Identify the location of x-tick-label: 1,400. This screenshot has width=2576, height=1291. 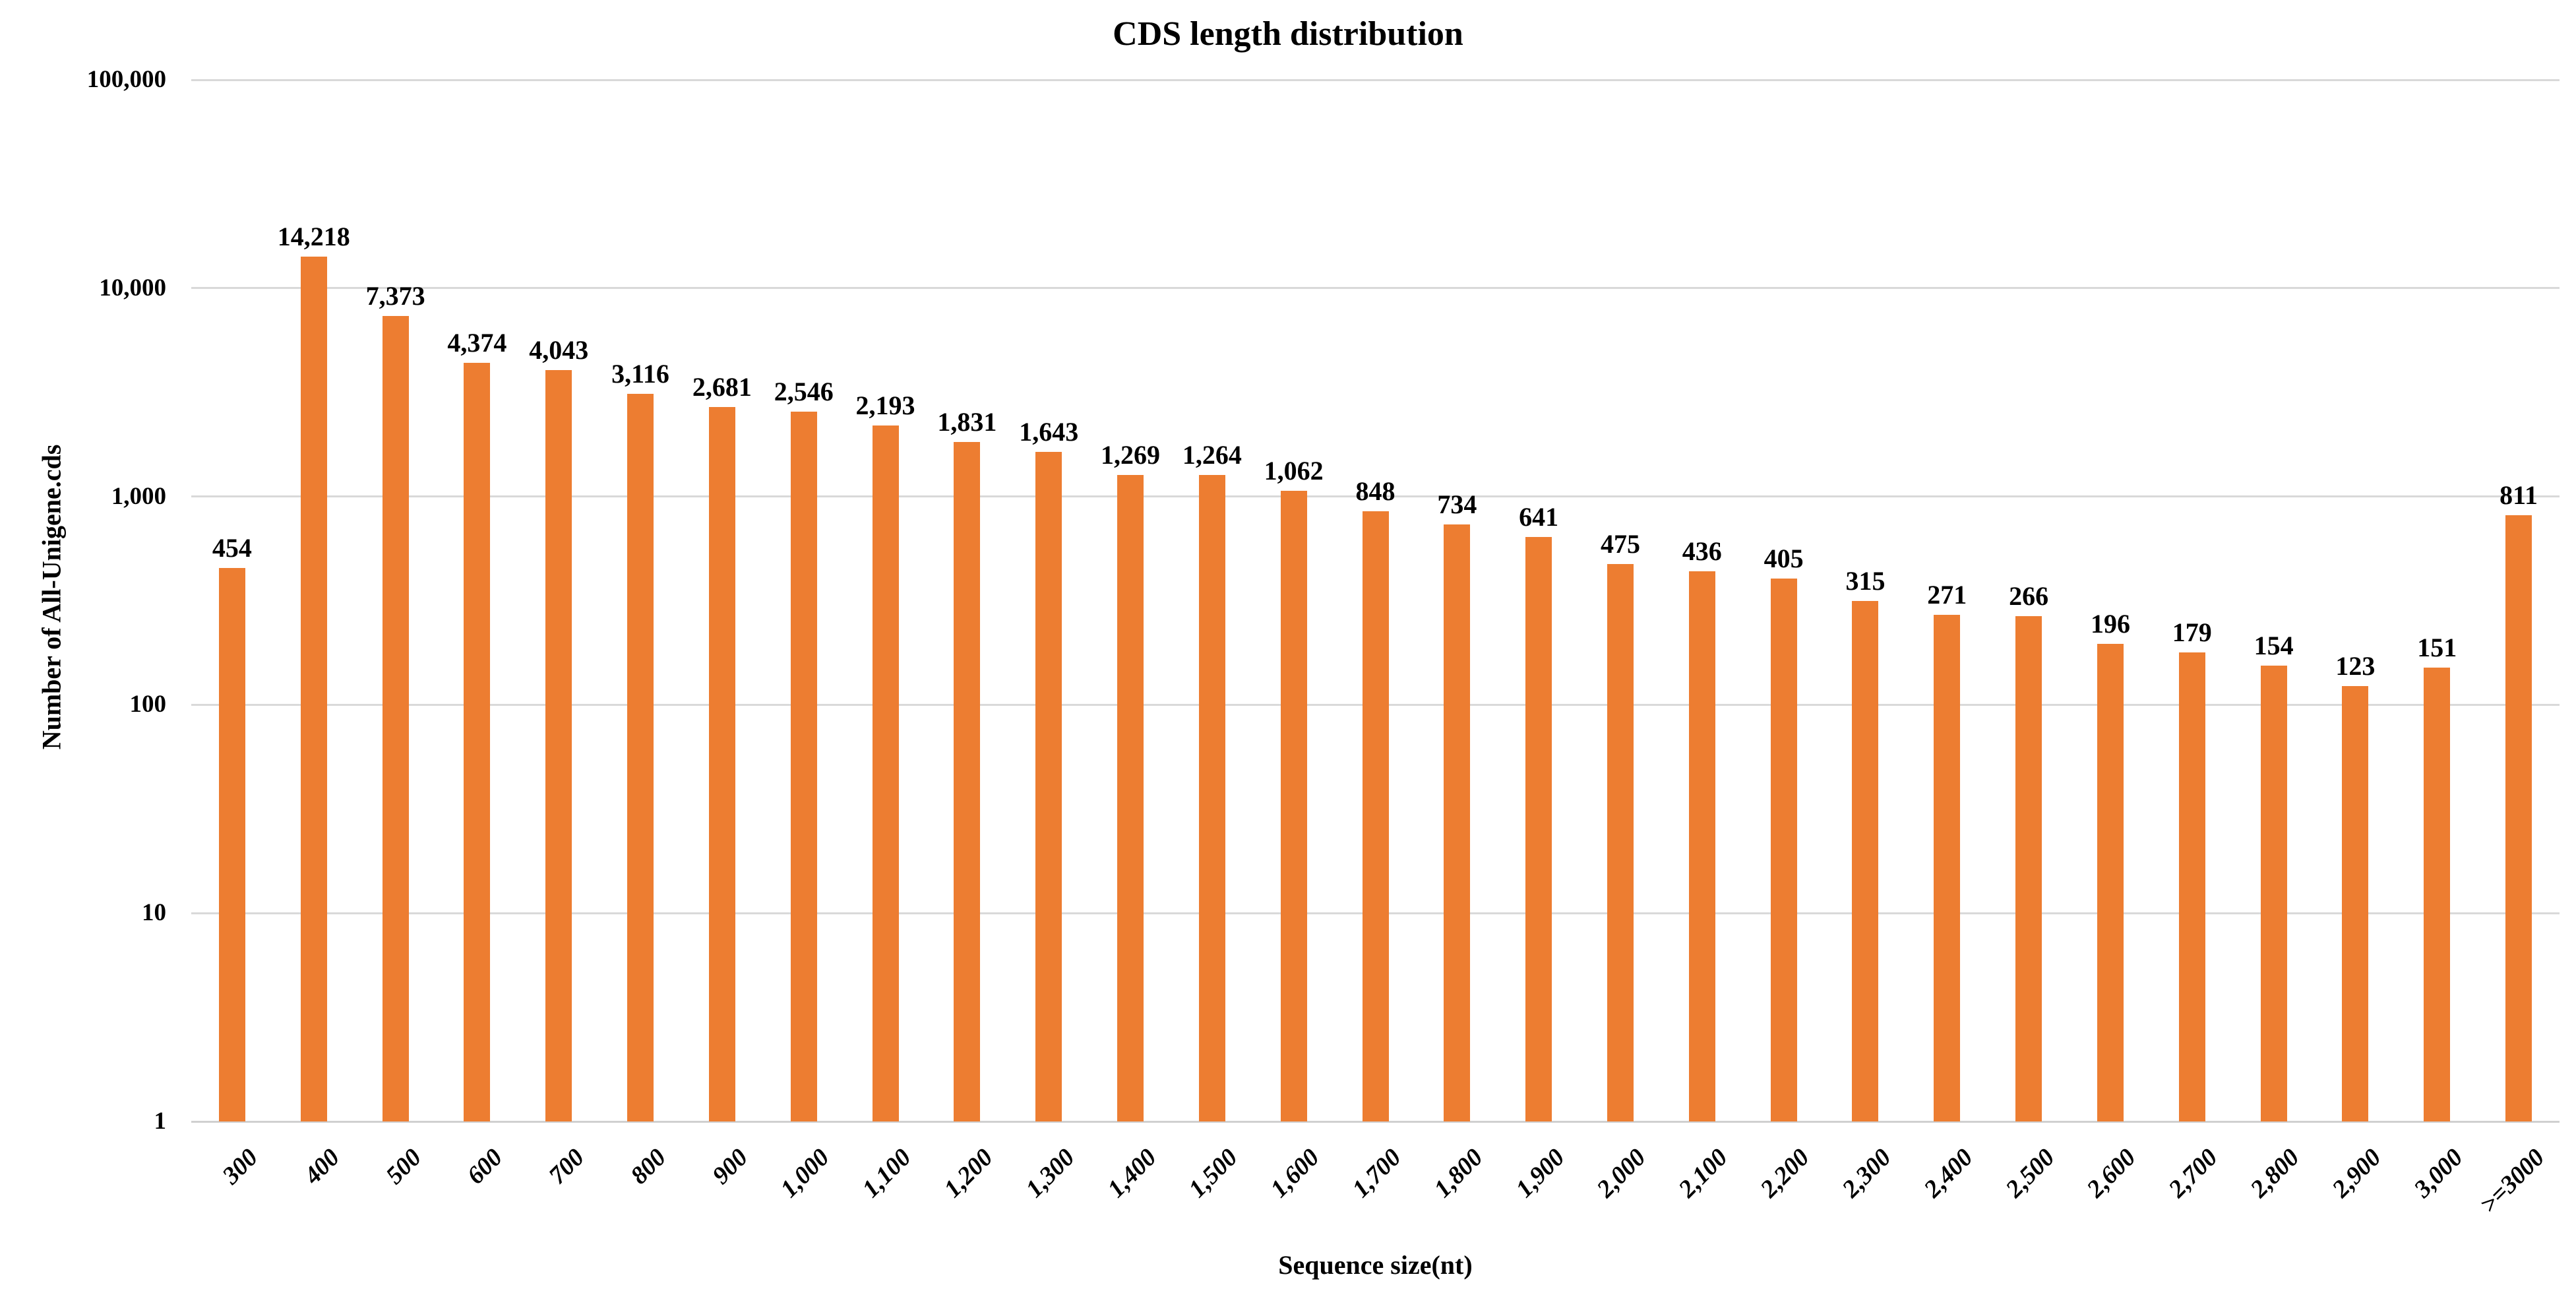
(1131, 1173).